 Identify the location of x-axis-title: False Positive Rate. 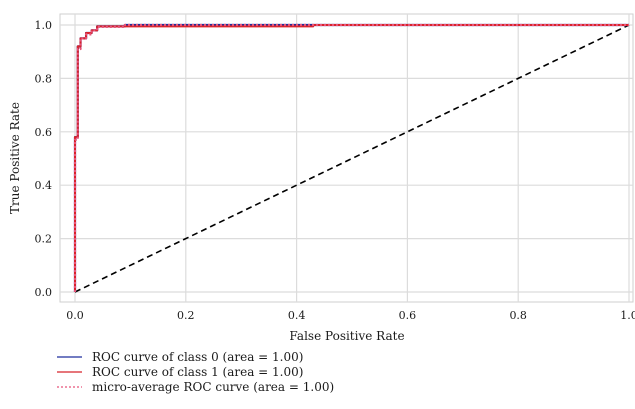
(346, 336).